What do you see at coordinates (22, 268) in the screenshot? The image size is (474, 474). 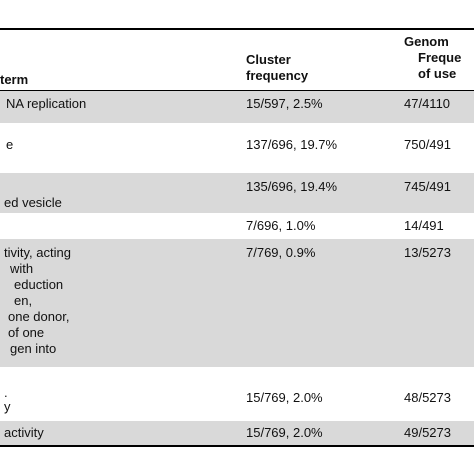 I see `row-term-line: with` at bounding box center [22, 268].